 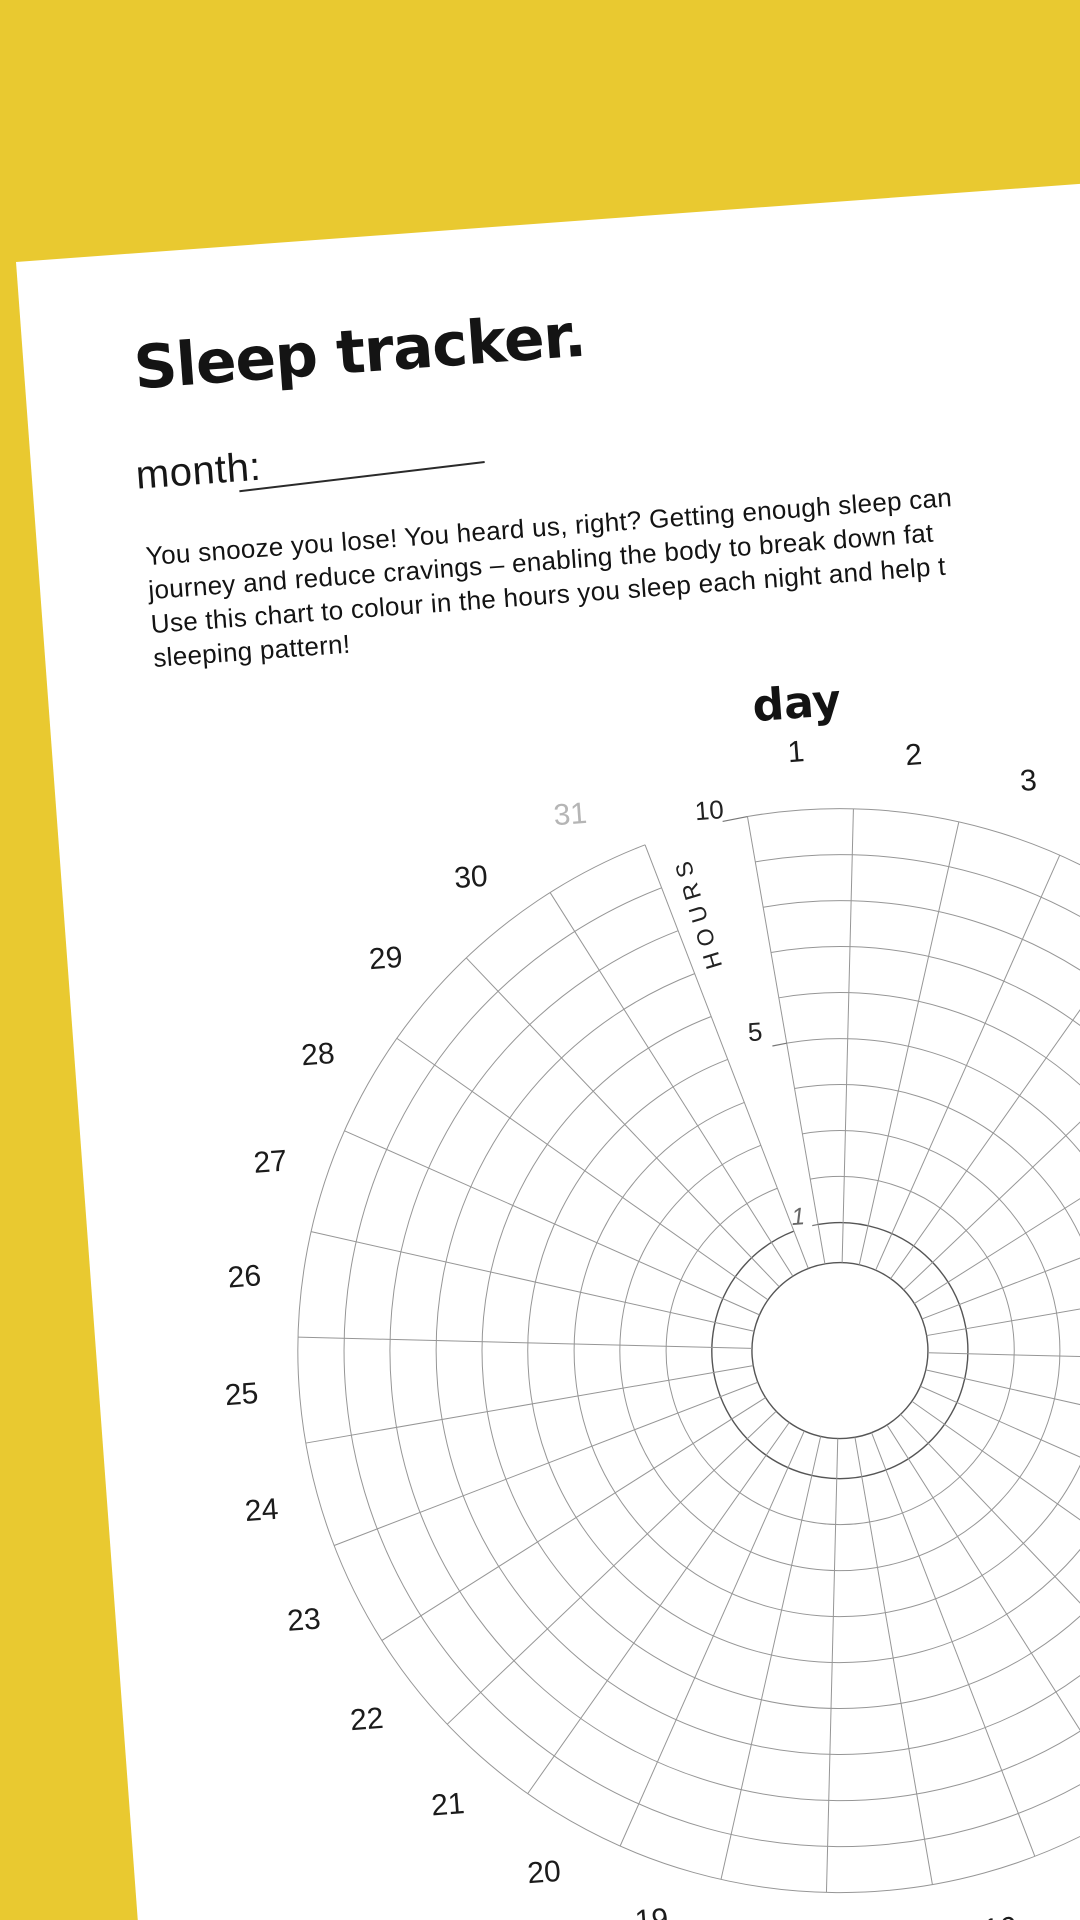 What do you see at coordinates (270, 1162) in the screenshot?
I see `day-label: 27` at bounding box center [270, 1162].